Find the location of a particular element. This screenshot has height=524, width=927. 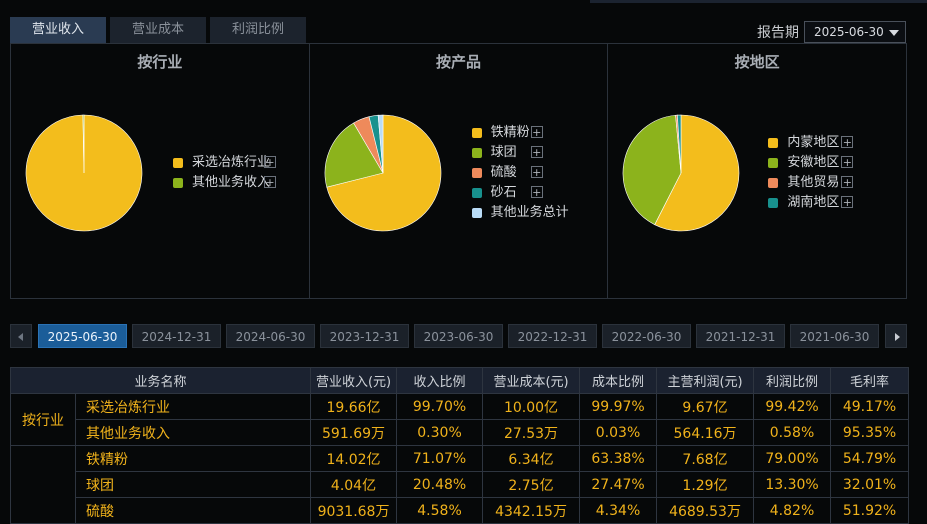

business-name-cell: 球团 is located at coordinates (193, 484).